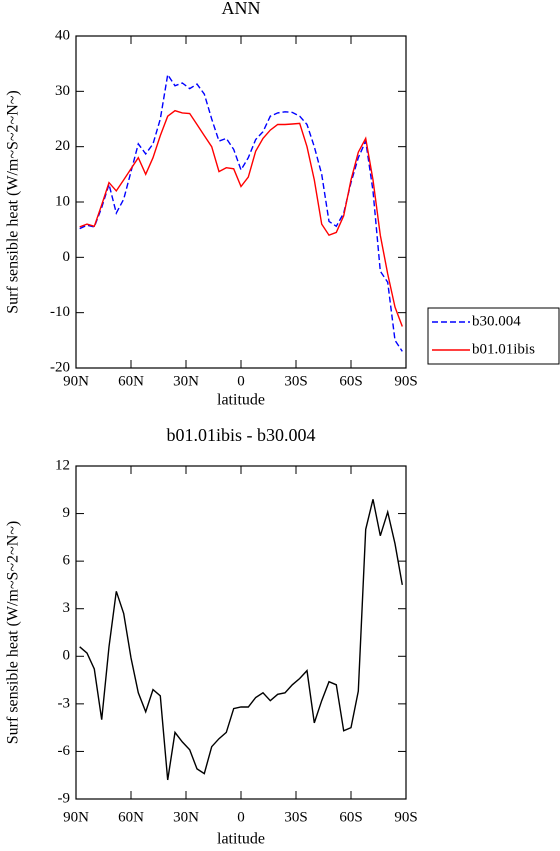 This screenshot has height=851, width=560. What do you see at coordinates (64, 703) in the screenshot?
I see `y-tick-label: -3` at bounding box center [64, 703].